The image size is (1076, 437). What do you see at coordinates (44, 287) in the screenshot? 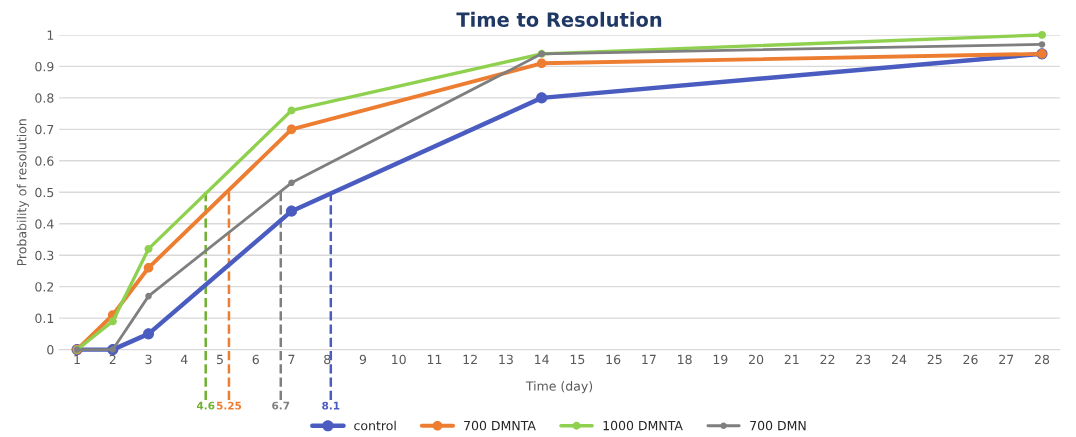
I see `y-tick-label: 0.2` at bounding box center [44, 287].